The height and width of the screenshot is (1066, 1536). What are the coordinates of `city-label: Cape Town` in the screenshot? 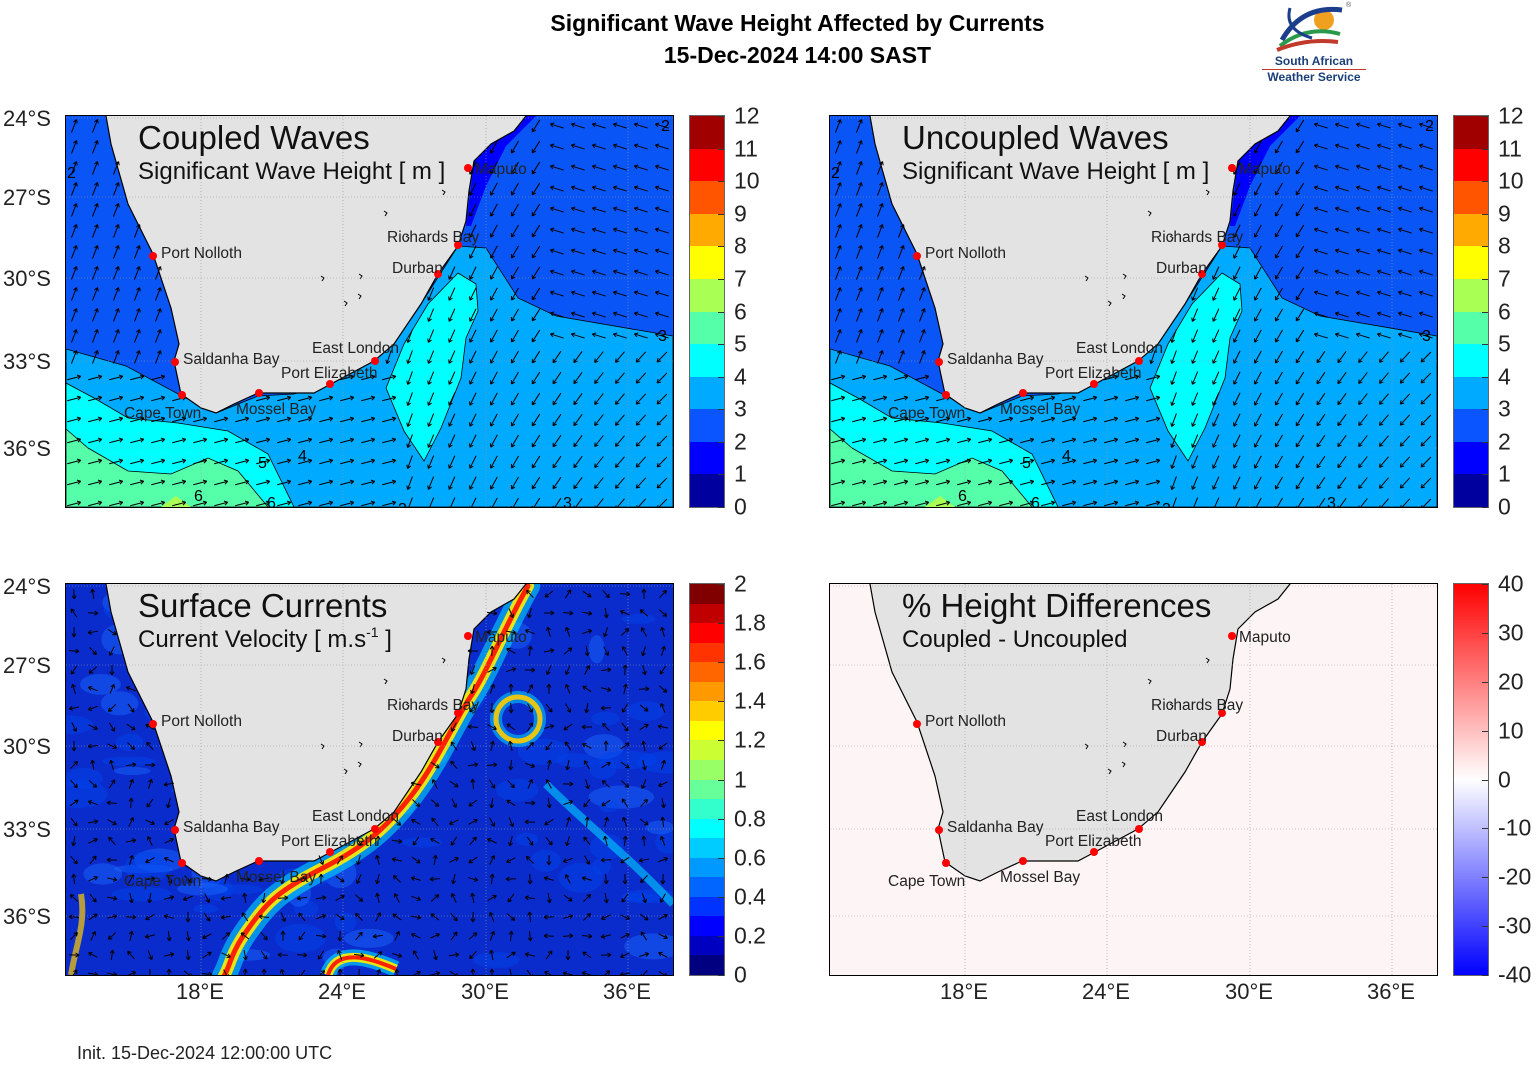 It's located at (162, 881).